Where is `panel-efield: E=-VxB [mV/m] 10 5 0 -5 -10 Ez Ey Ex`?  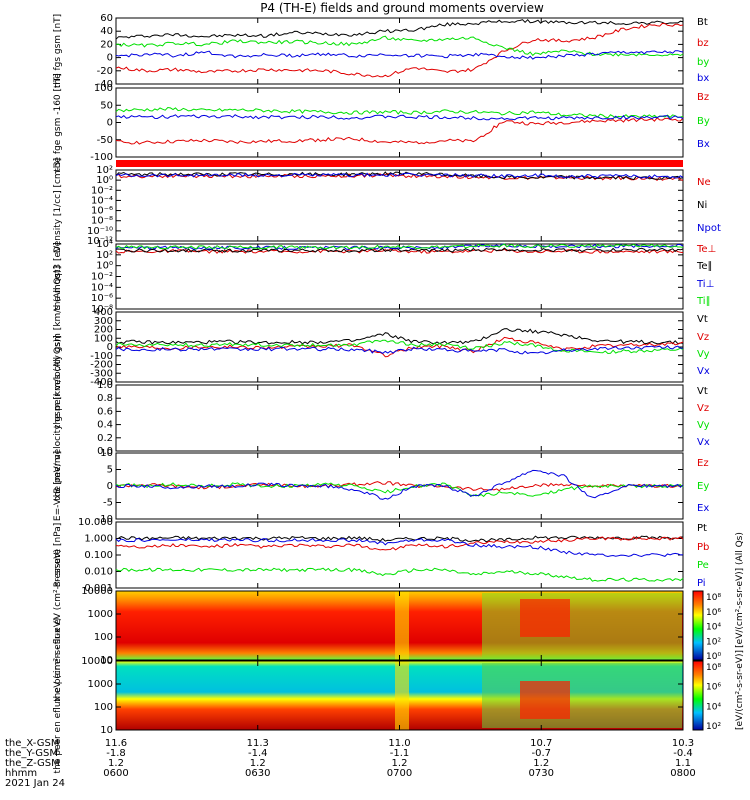
panel-efield: E=-VxB [mV/m] 10 5 0 -5 -10 Ez Ey Ex is located at coordinates (381, 486).